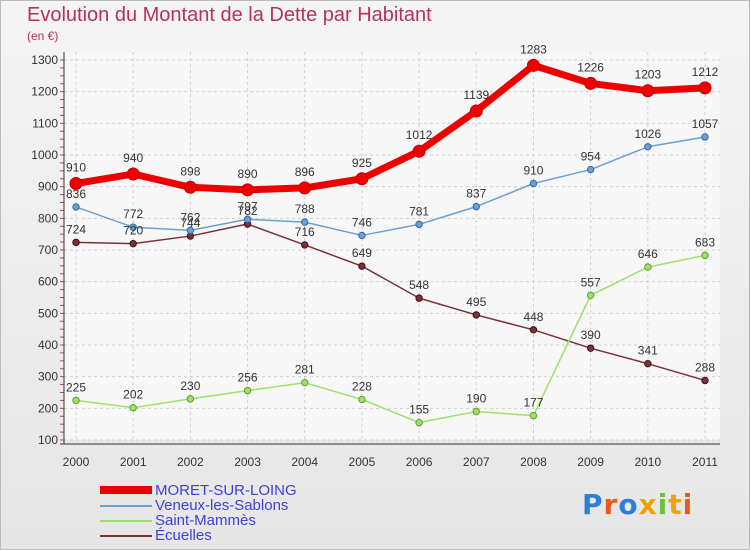 The height and width of the screenshot is (550, 750). I want to click on logo-letter: P, so click(593, 504).